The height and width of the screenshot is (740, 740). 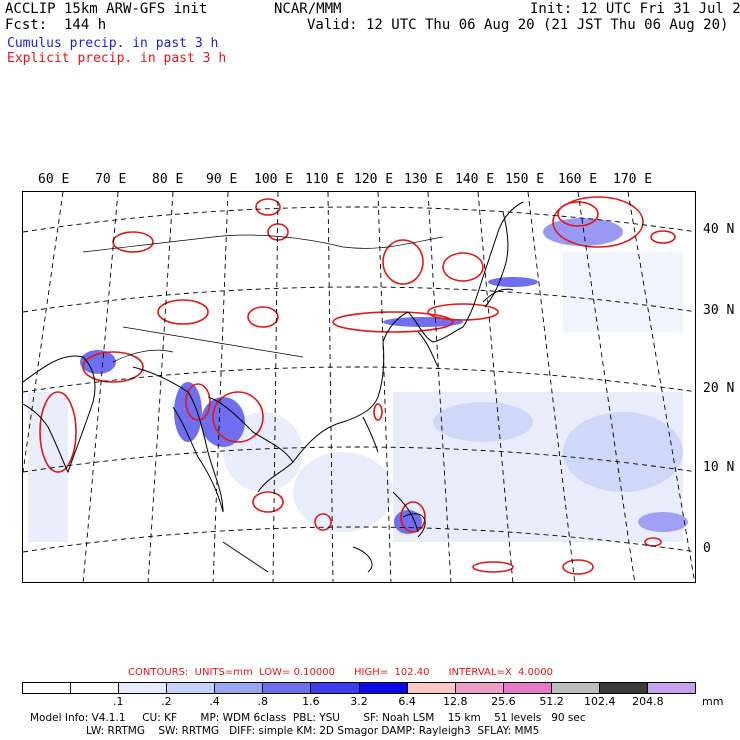 I want to click on lon-label: 80 E, so click(x=168, y=179).